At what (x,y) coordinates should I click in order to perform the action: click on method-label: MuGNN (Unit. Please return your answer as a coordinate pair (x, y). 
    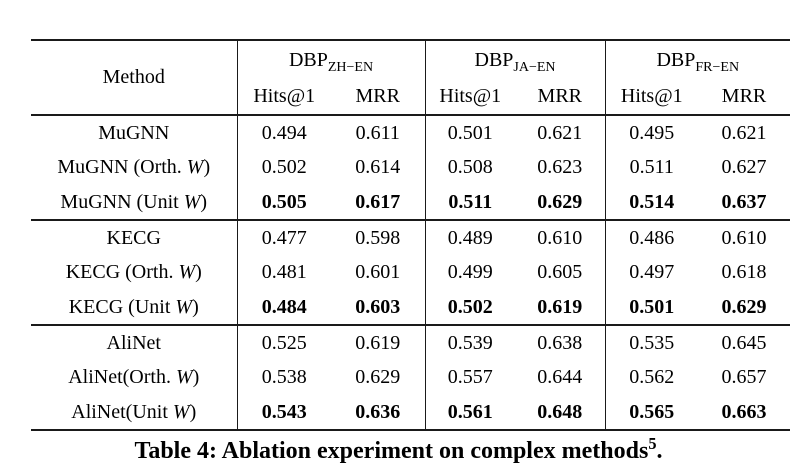
    Looking at the image, I should click on (122, 201).